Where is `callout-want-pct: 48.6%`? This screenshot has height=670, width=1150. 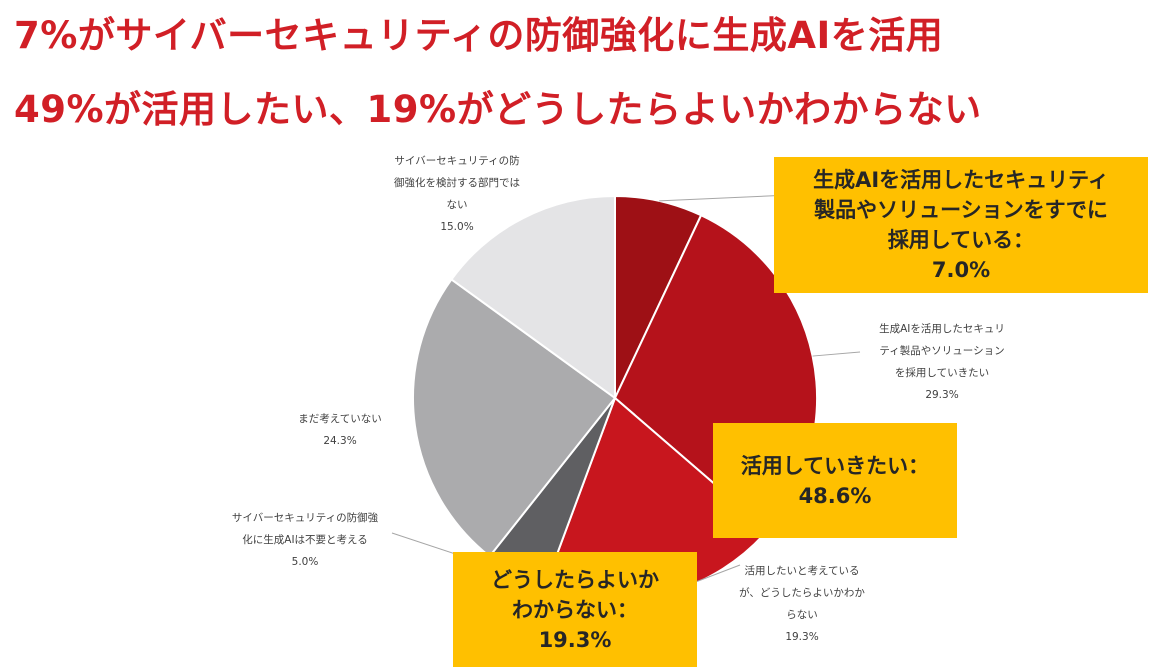
callout-want-pct: 48.6% is located at coordinates (835, 495).